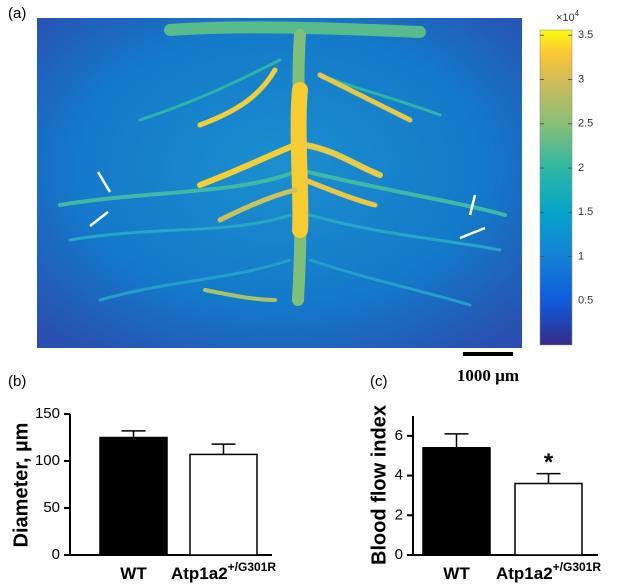  Describe the element at coordinates (585, 35) in the screenshot. I see `colorbar-tick-label: 3.5` at that location.